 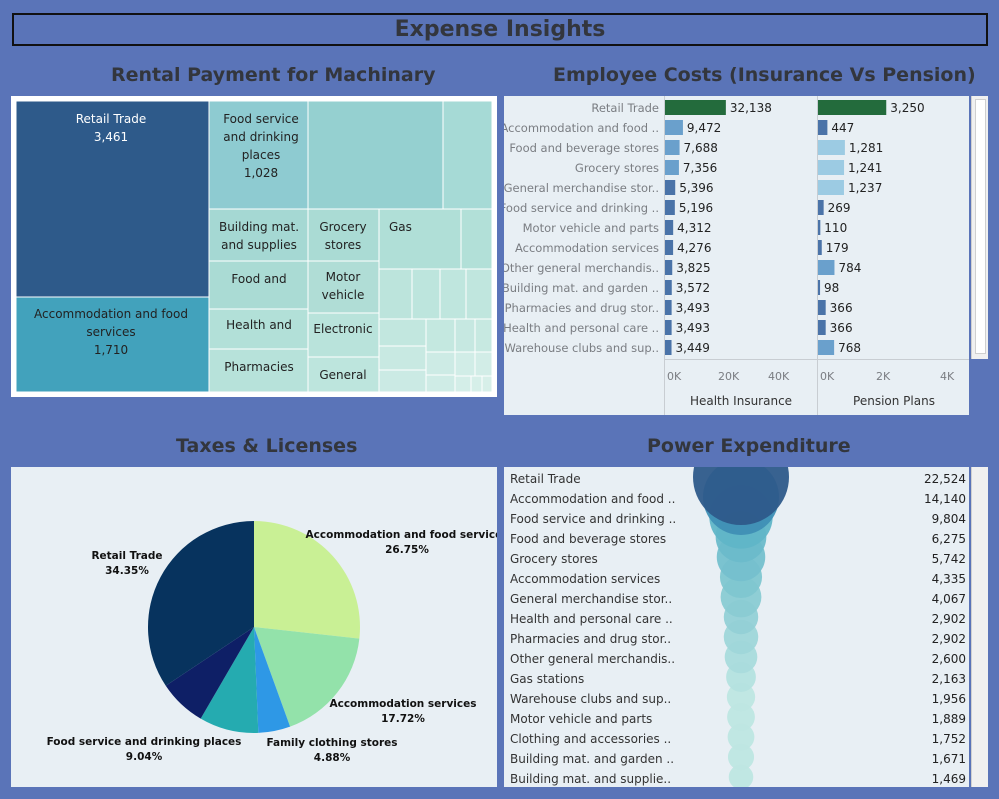 What do you see at coordinates (584, 148) in the screenshot?
I see `employee-category-label: Food and beverage stores` at bounding box center [584, 148].